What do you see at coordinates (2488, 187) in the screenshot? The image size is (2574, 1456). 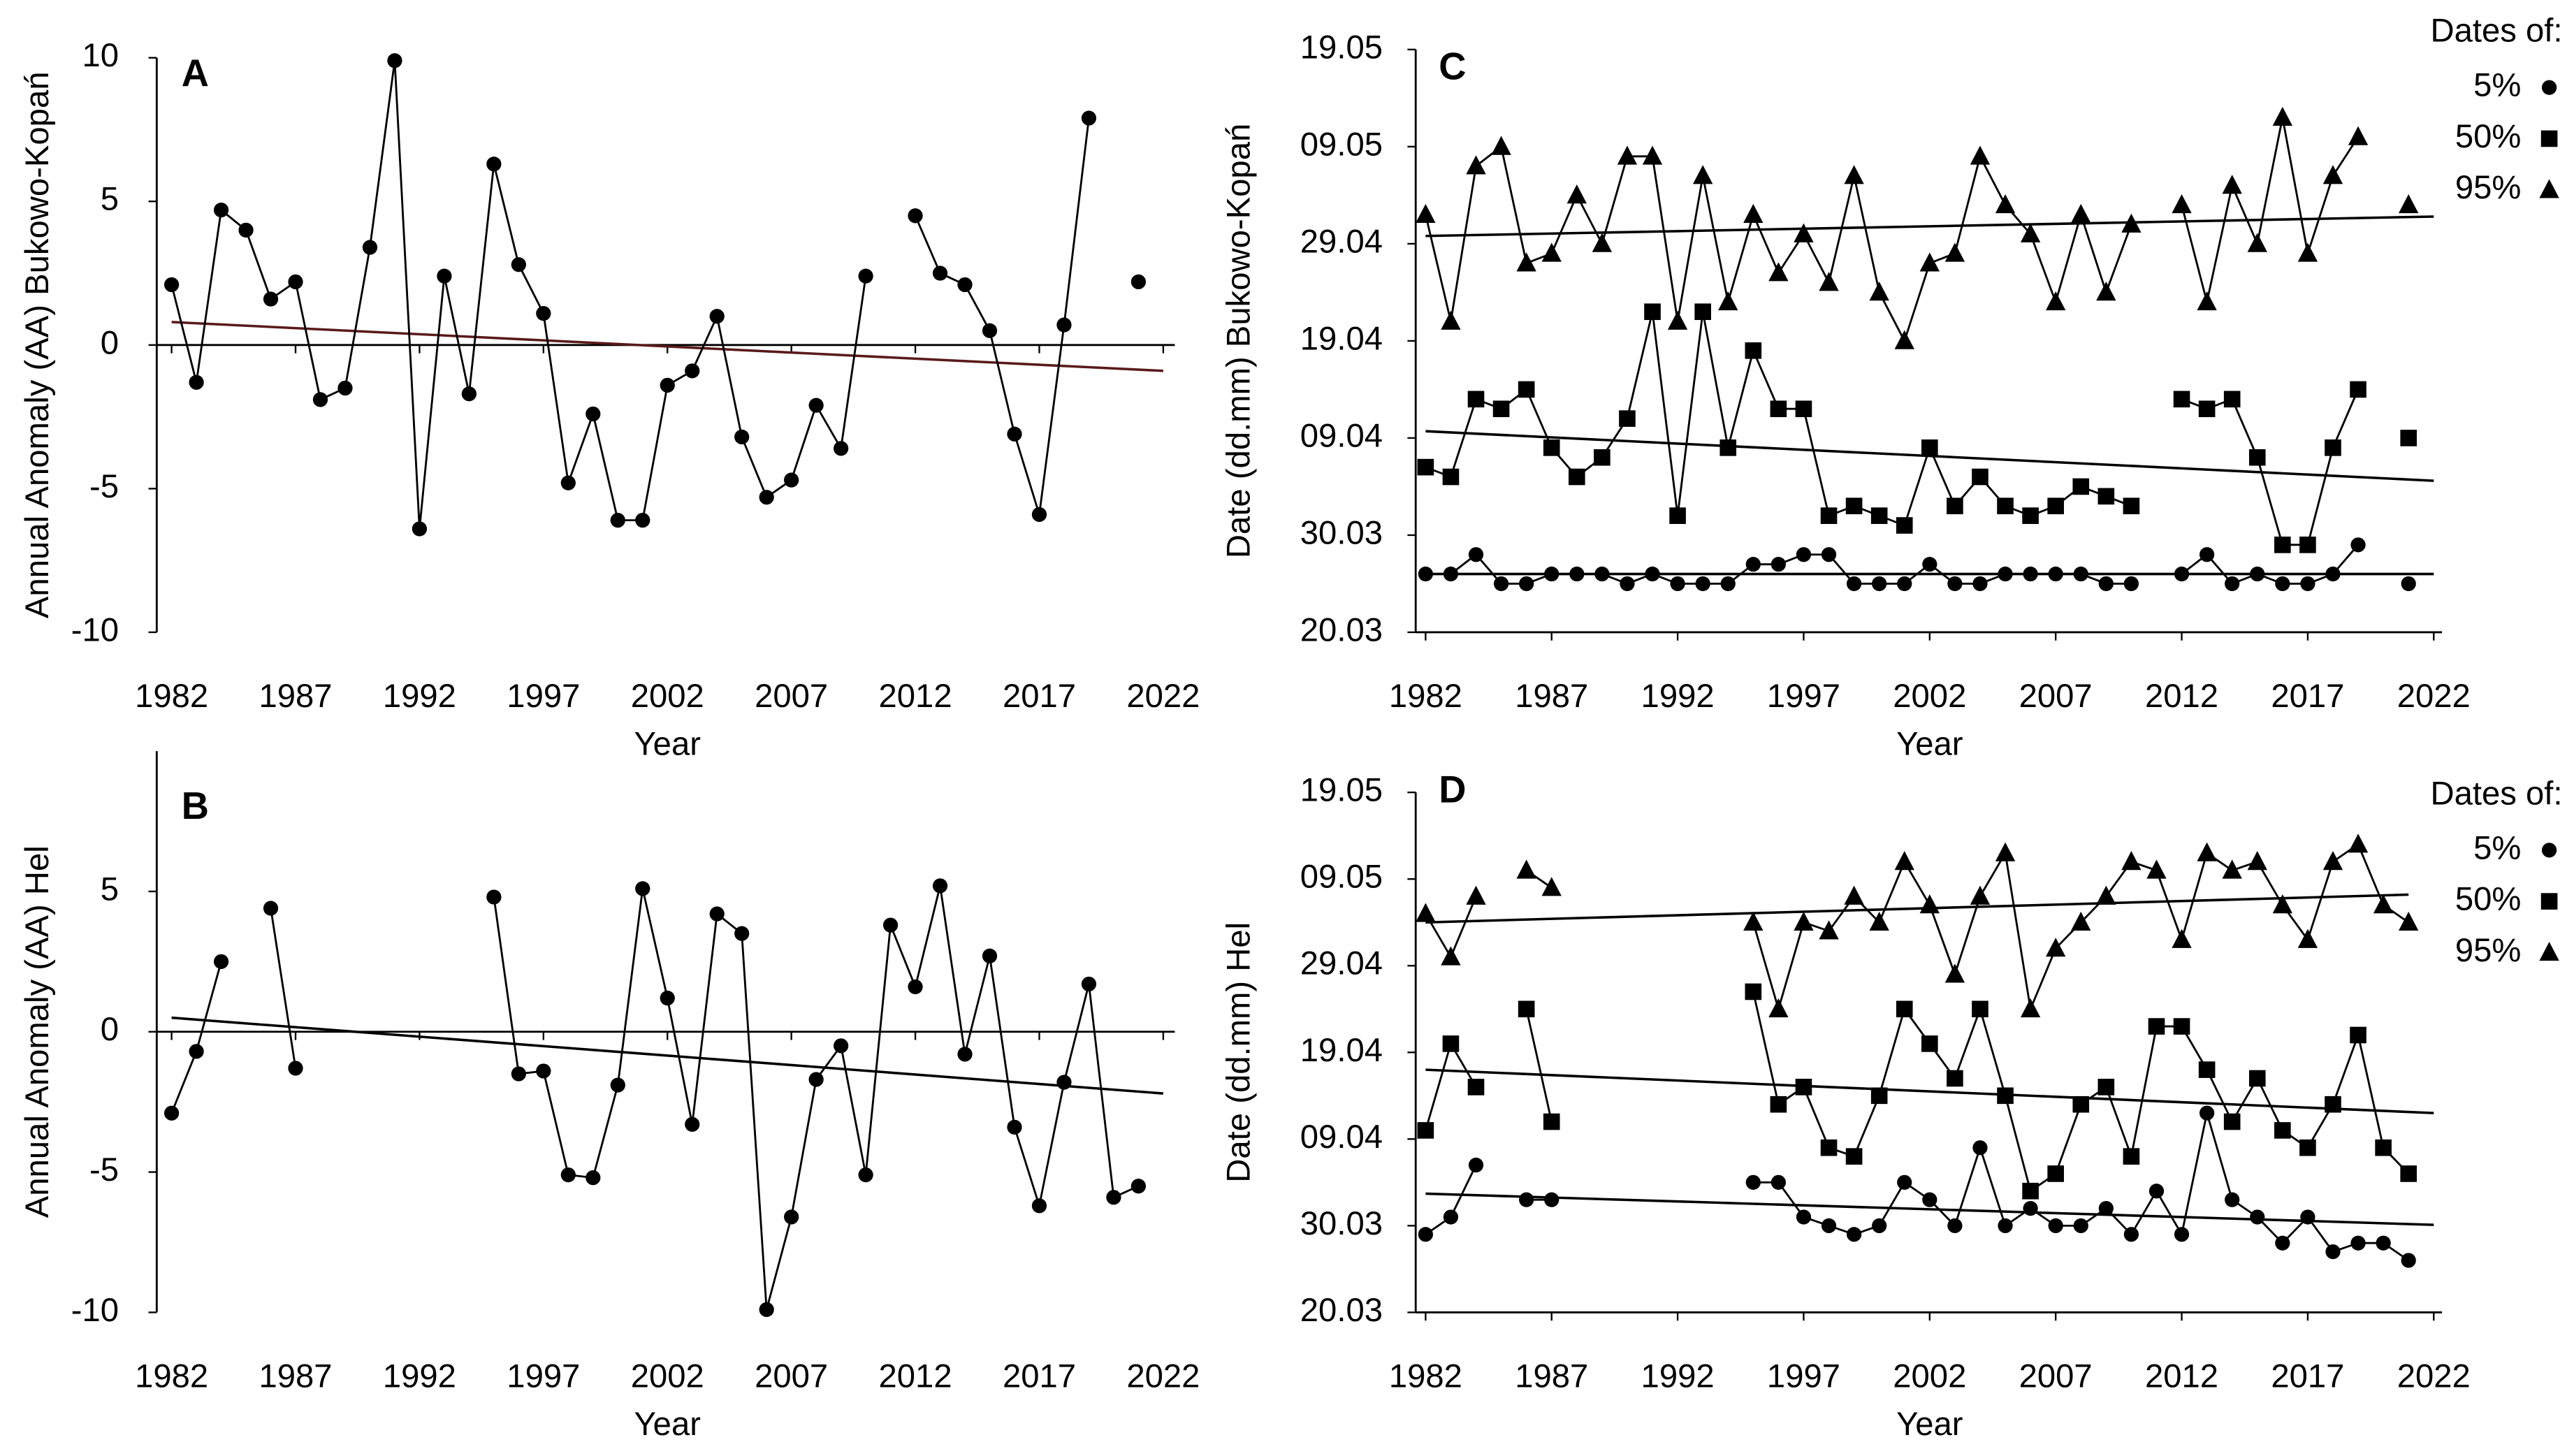 I see `legend-label: 95%` at bounding box center [2488, 187].